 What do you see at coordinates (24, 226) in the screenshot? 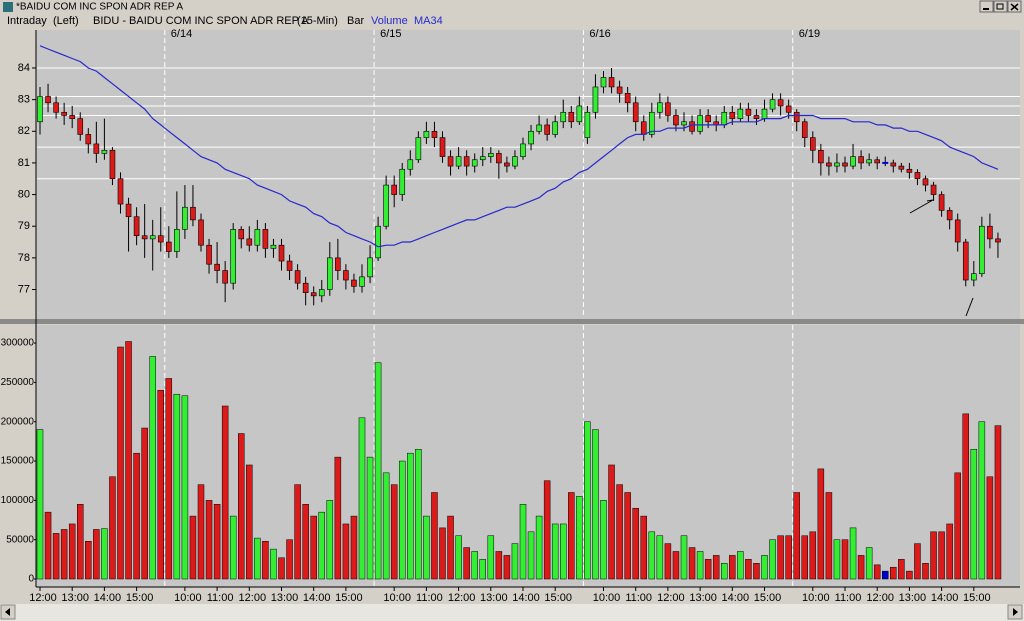
I see `y-tick-label: 79` at bounding box center [24, 226].